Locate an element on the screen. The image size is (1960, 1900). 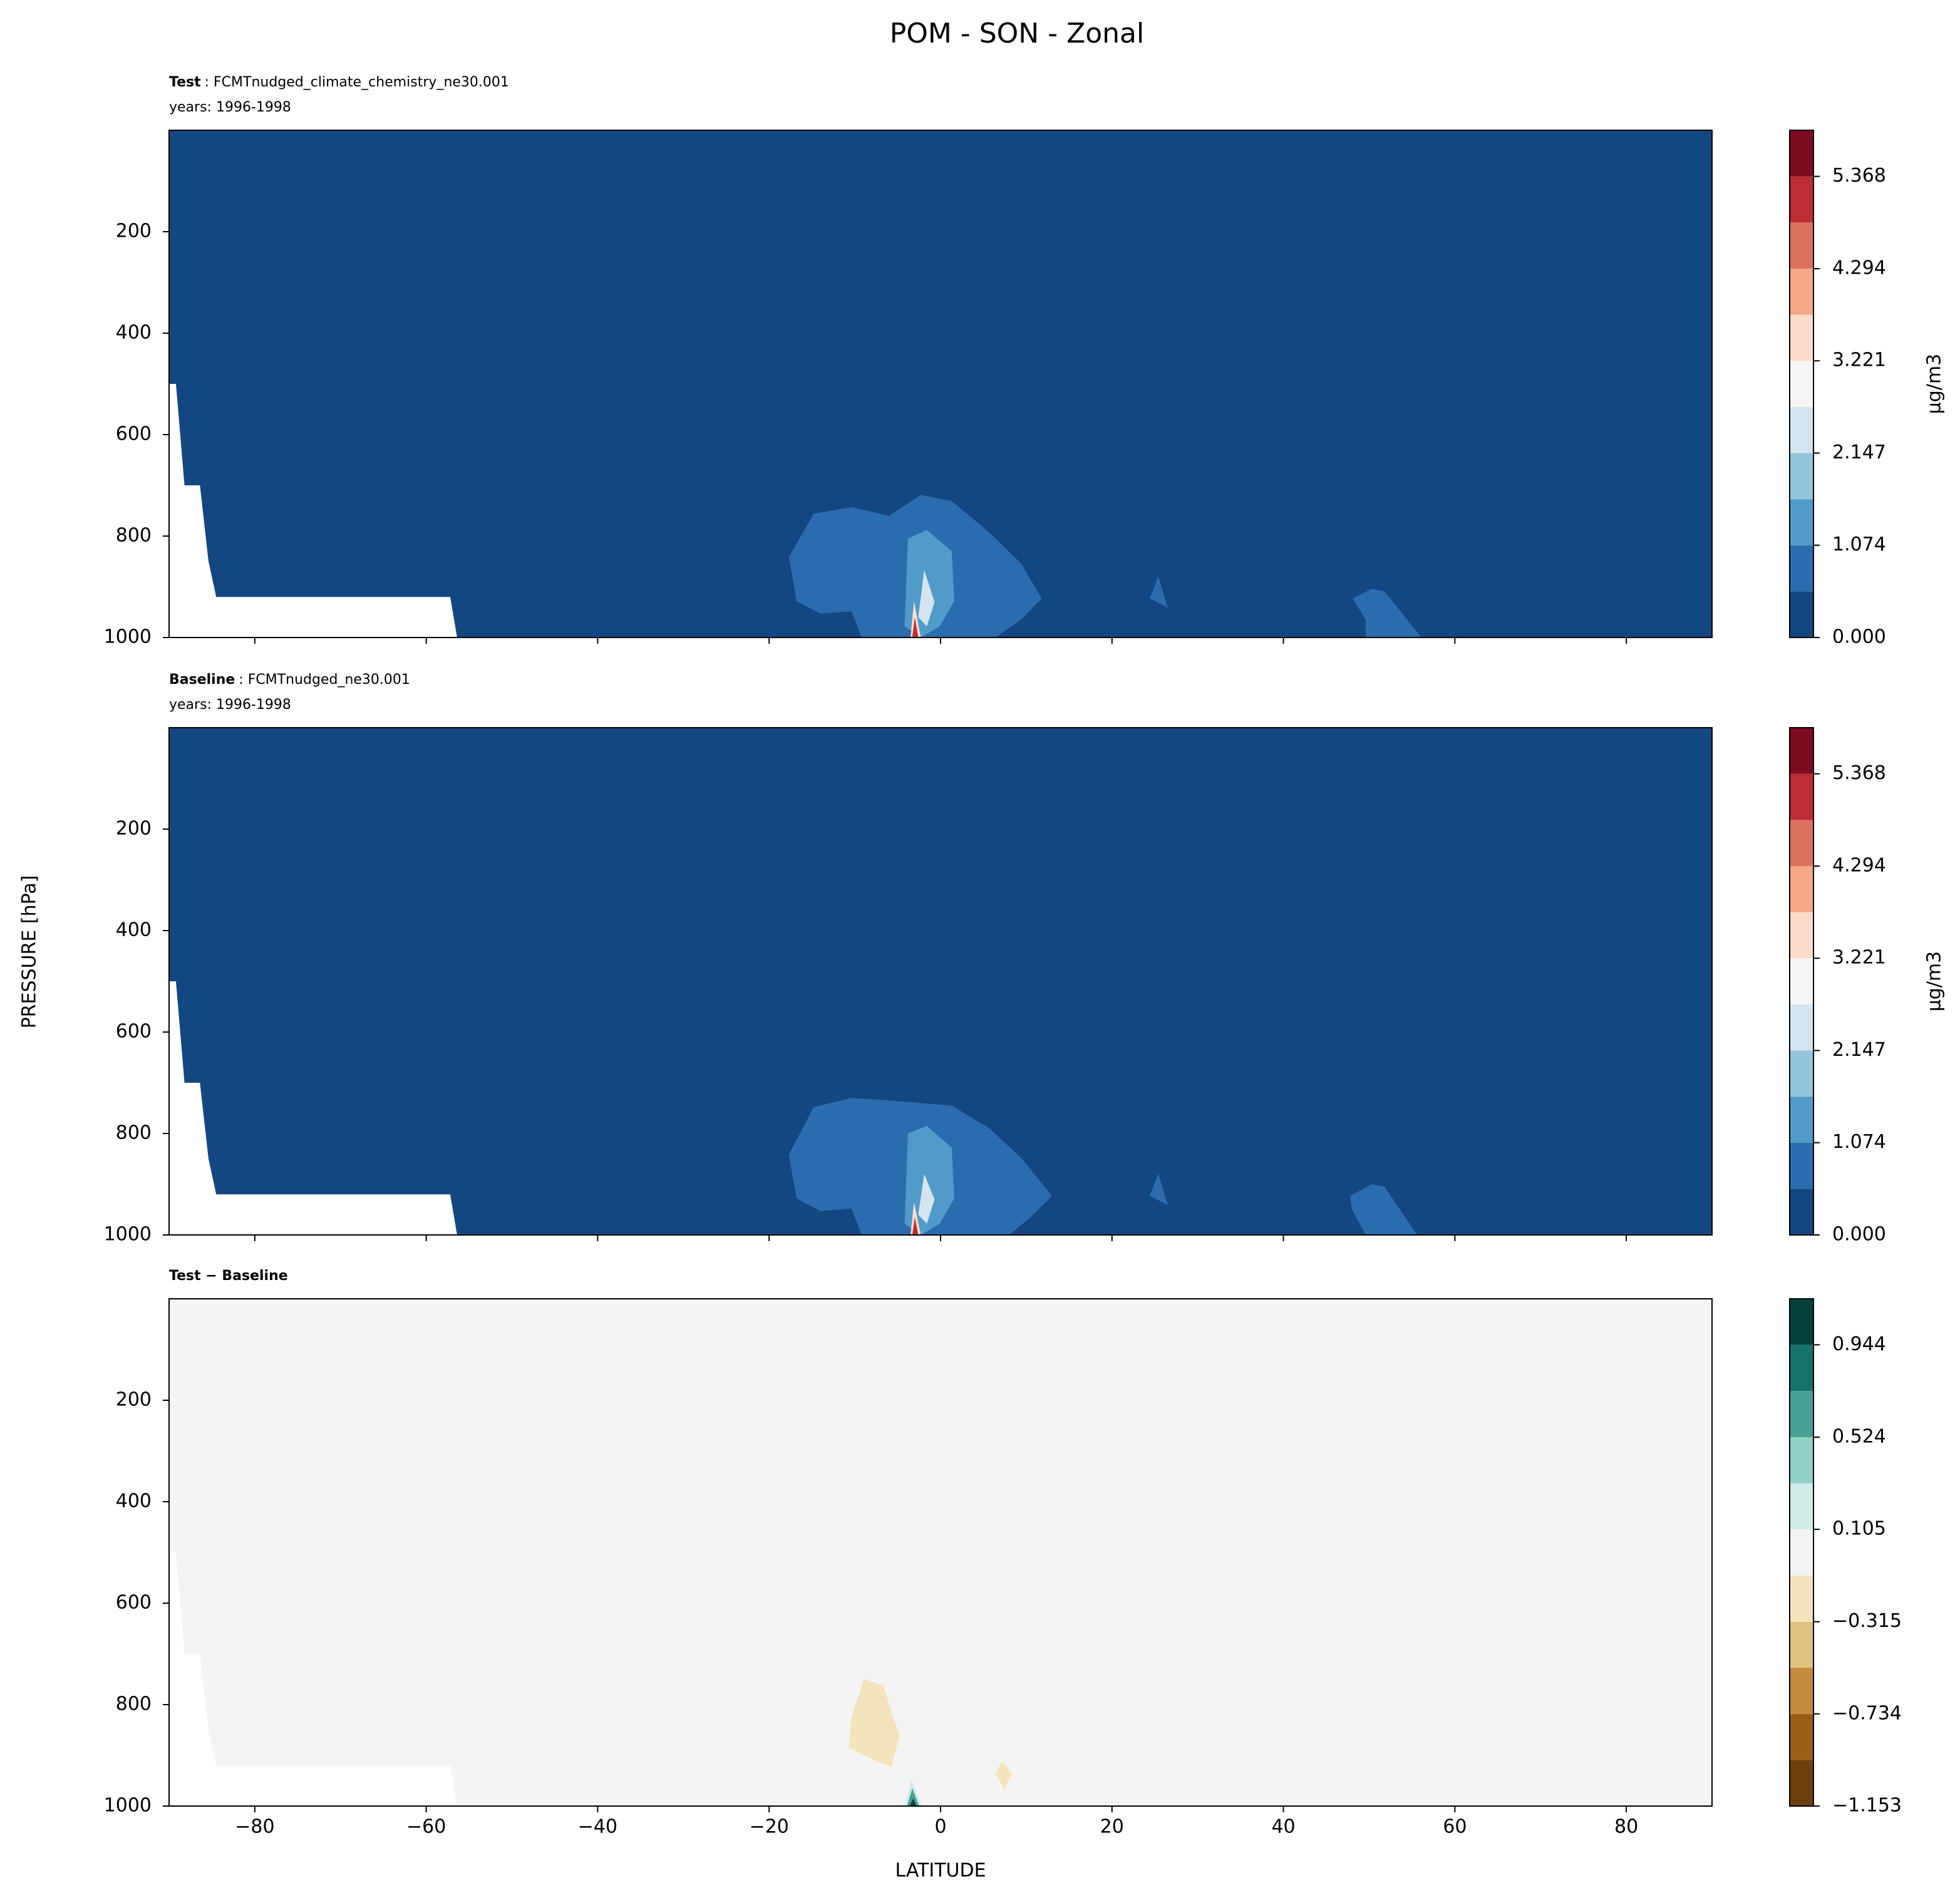
x-tick-label: −80 is located at coordinates (254, 1827).